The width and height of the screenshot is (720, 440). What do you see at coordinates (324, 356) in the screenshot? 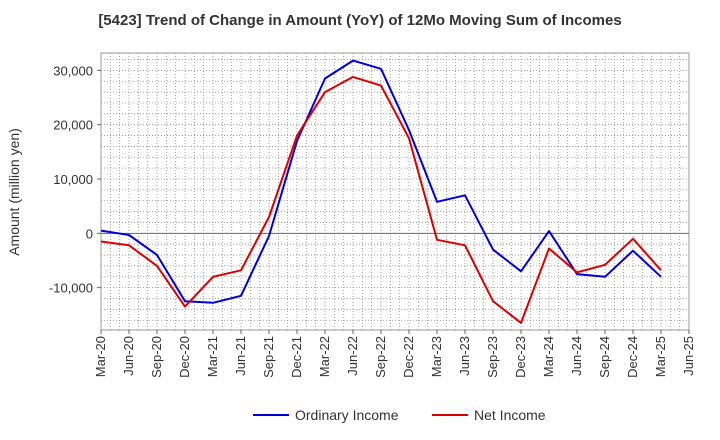
I see `x-tick-label: Mar-22` at bounding box center [324, 356].